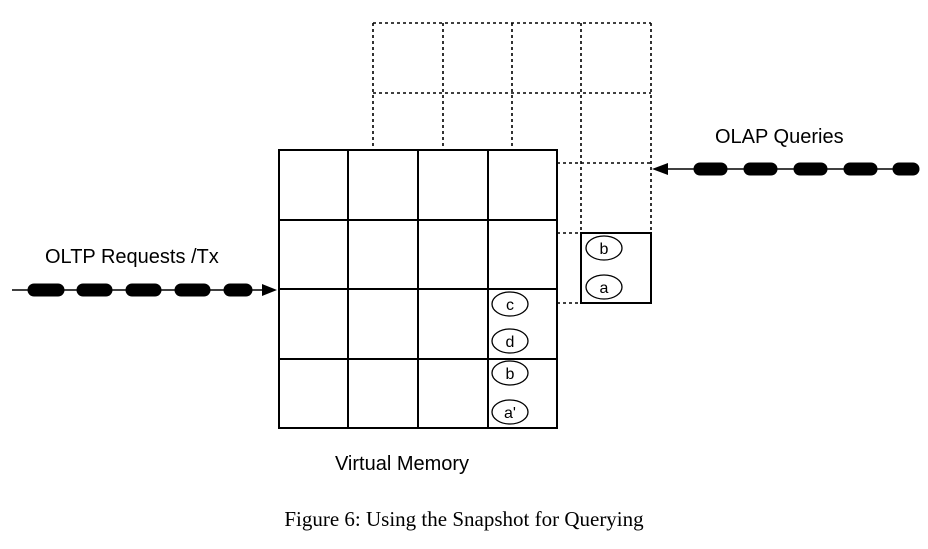 The width and height of the screenshot is (928, 549). I want to click on snapshot-item: a, so click(604, 287).